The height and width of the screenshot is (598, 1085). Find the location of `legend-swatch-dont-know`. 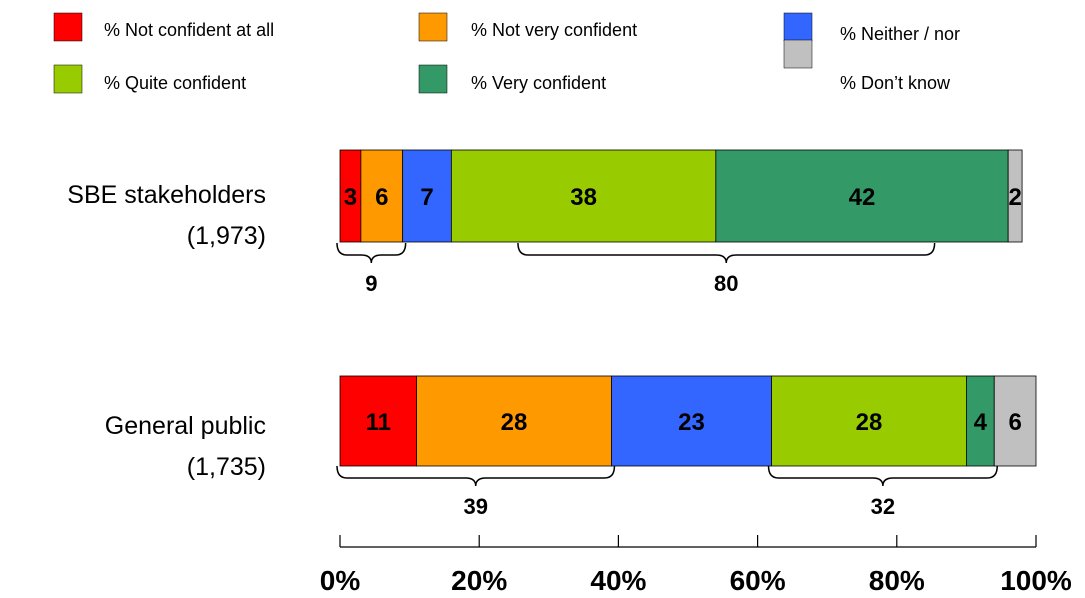

legend-swatch-dont-know is located at coordinates (798, 54).